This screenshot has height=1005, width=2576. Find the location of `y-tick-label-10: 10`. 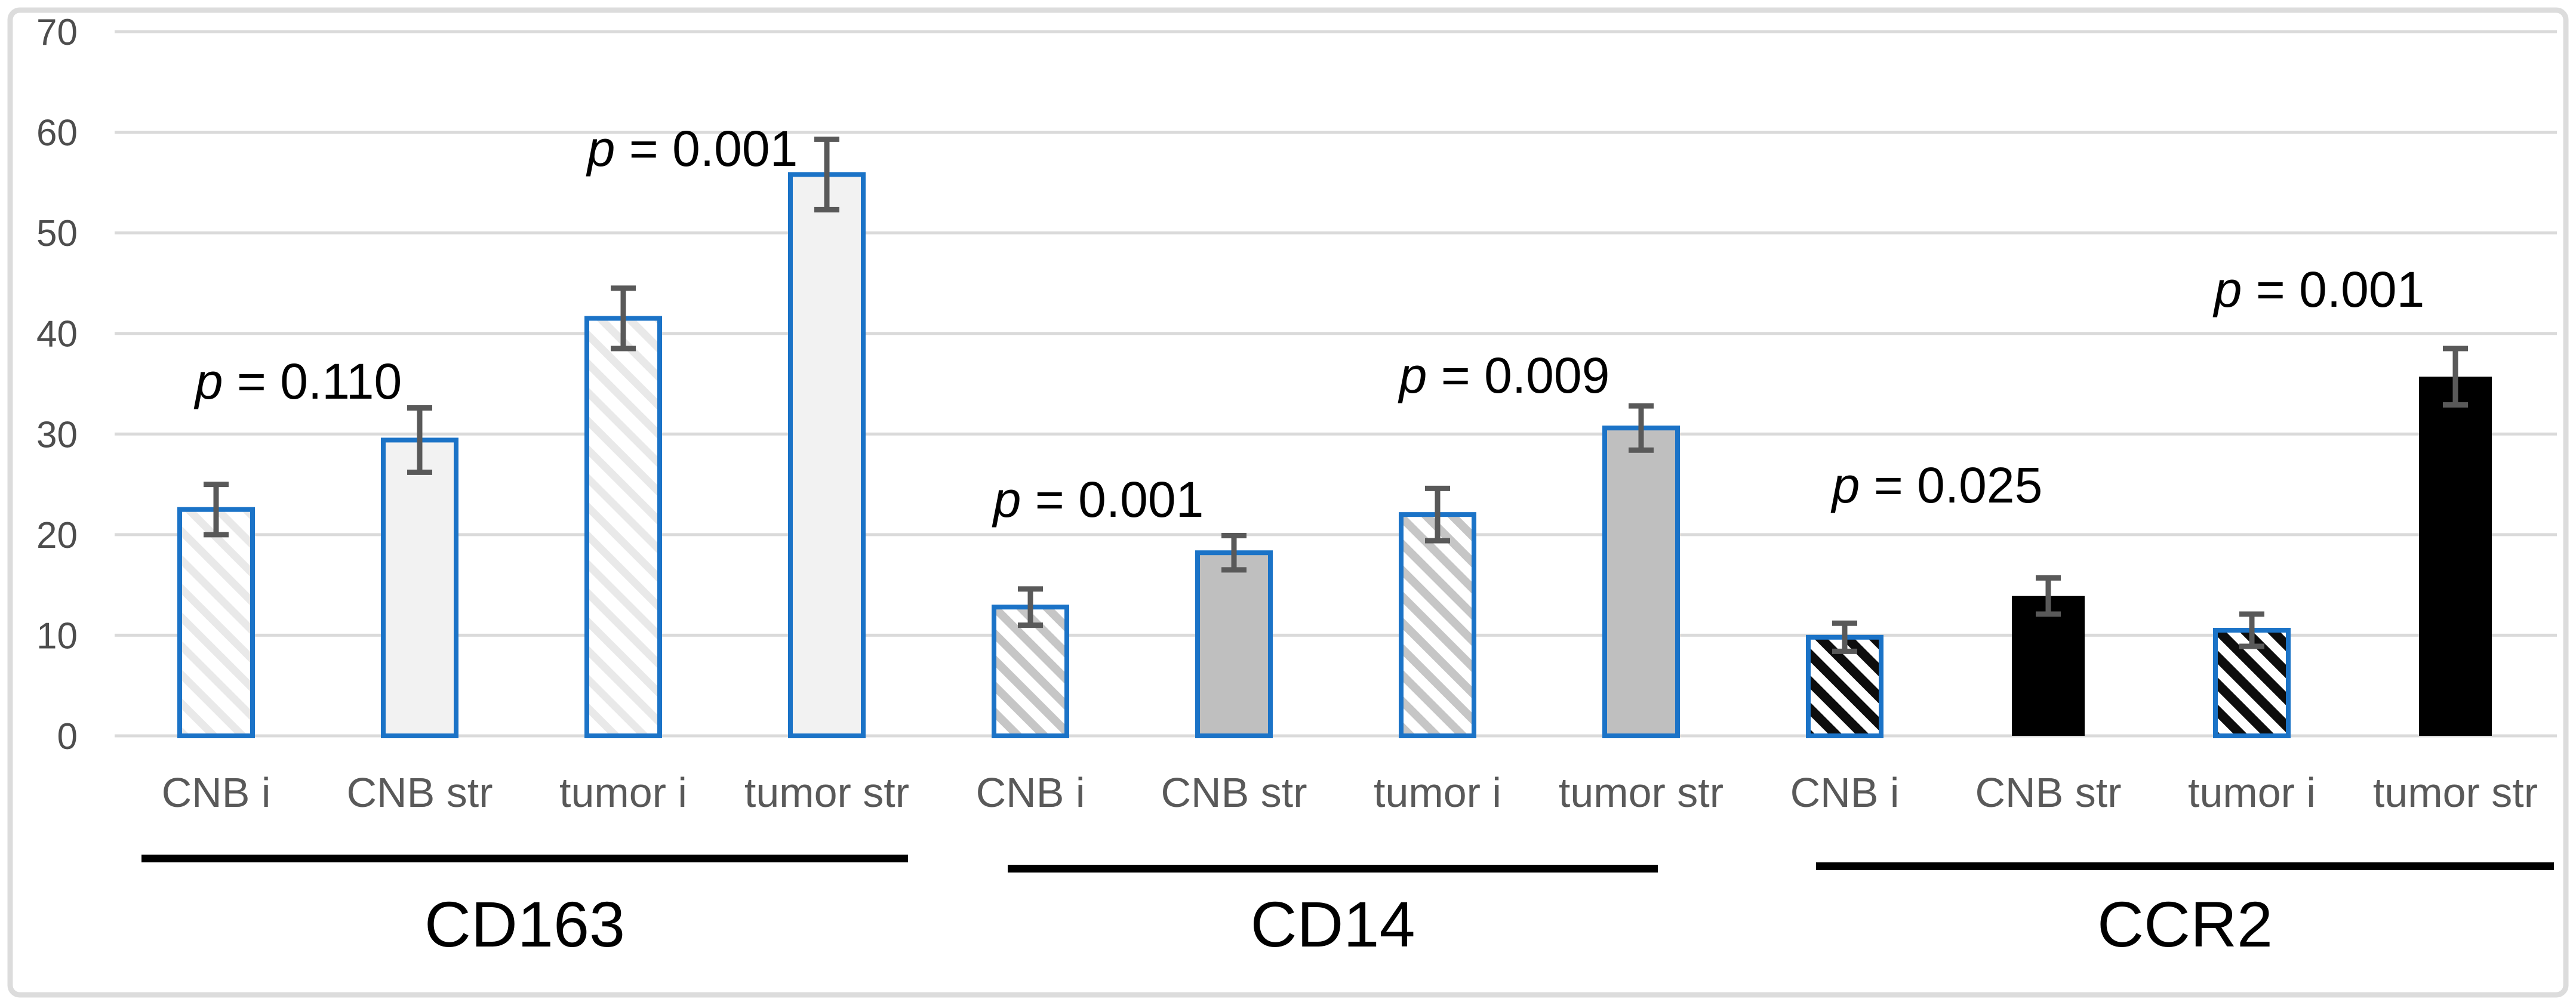

y-tick-label-10: 10 is located at coordinates (57, 635).